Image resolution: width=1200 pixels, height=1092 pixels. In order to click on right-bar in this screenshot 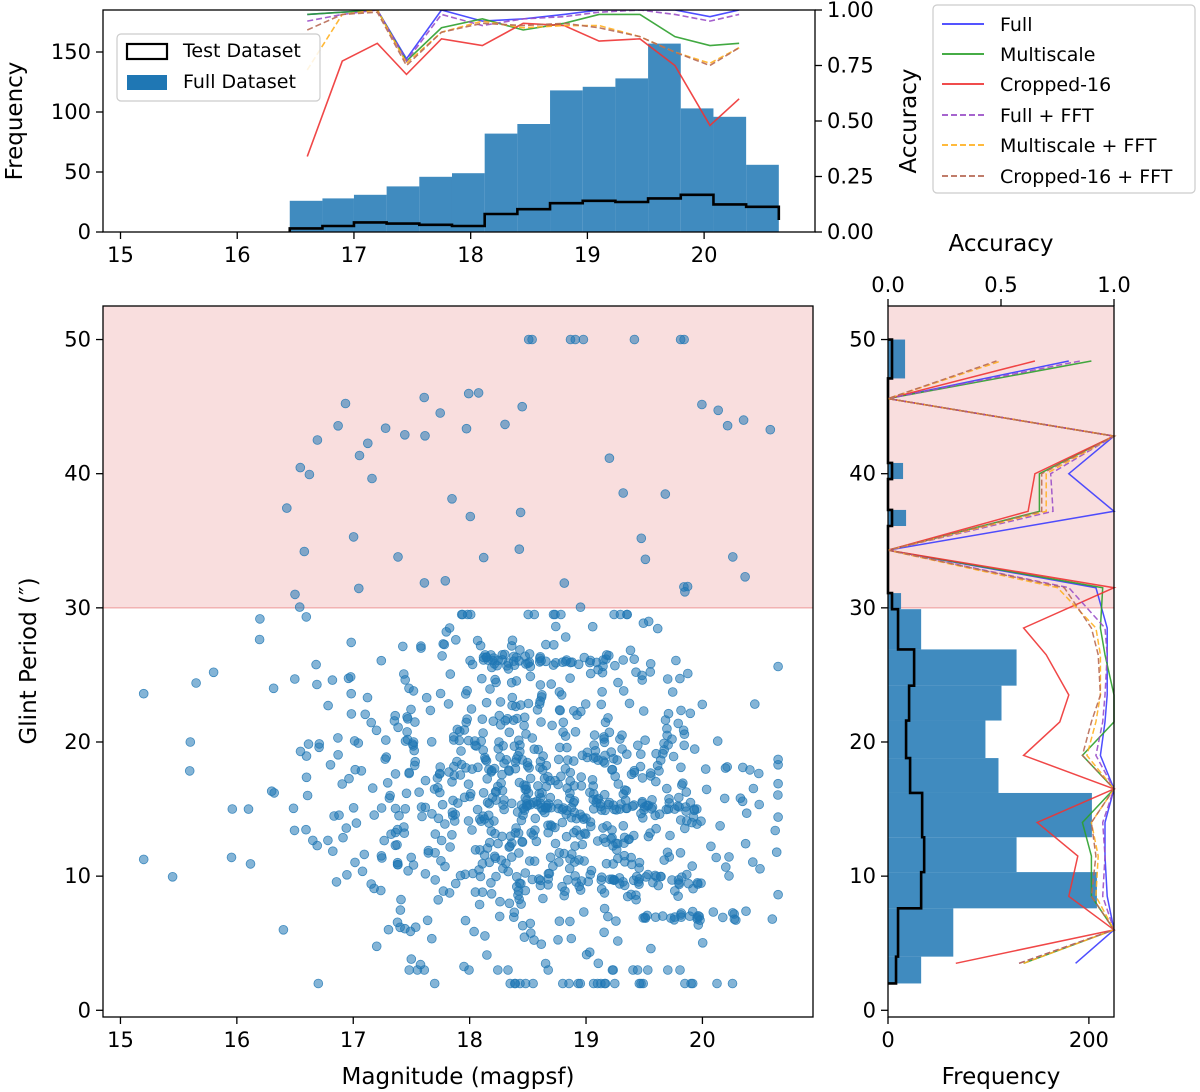, I will do `click(905, 629)`.